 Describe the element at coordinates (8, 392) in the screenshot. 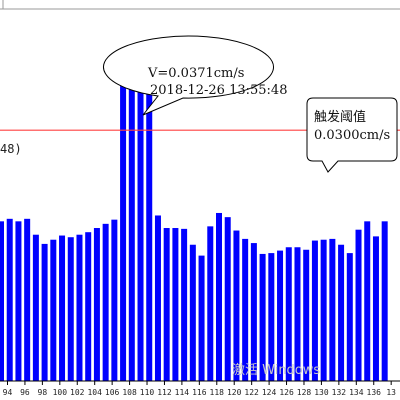

I see `x-tick-label-94: 94` at that location.